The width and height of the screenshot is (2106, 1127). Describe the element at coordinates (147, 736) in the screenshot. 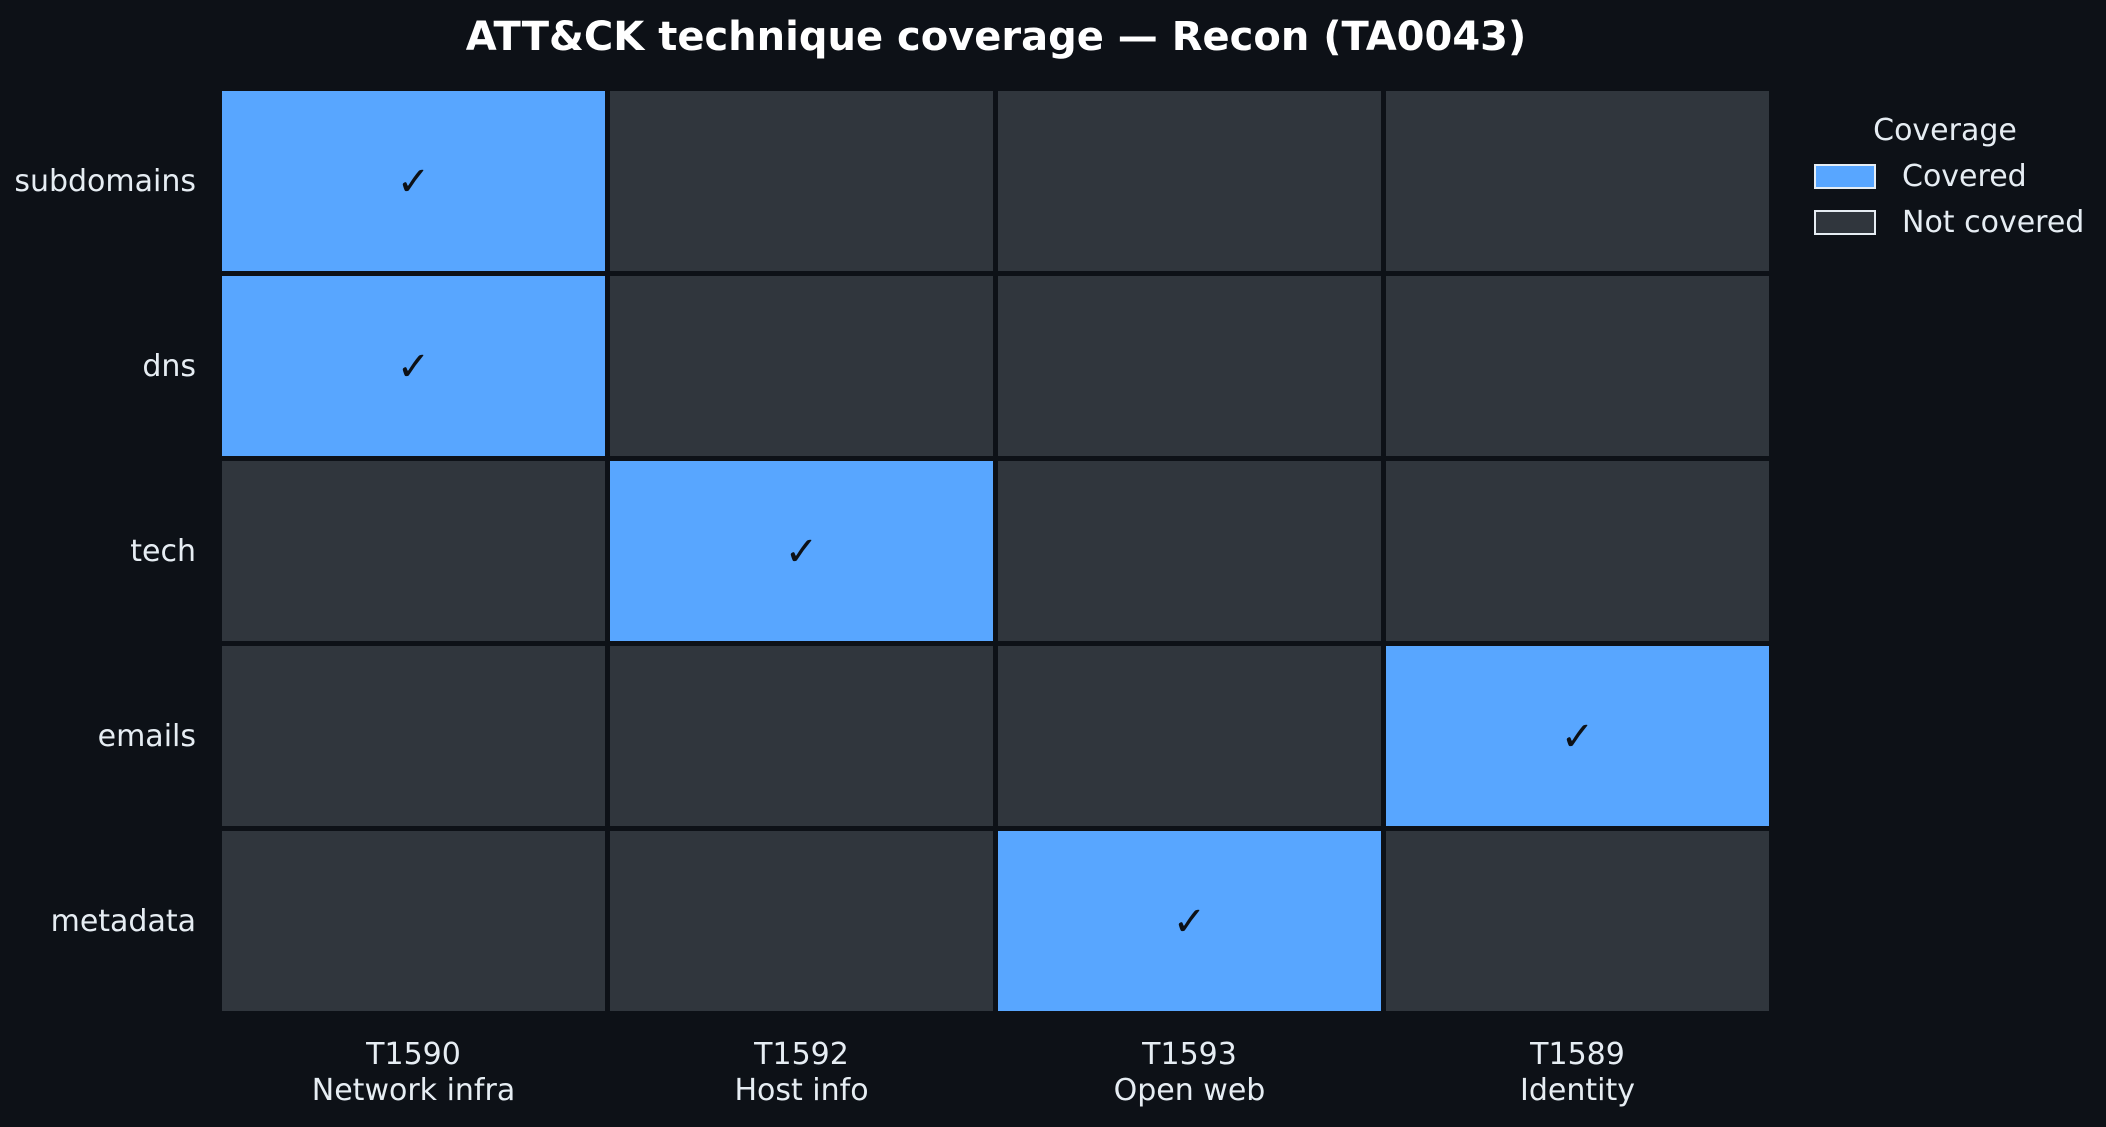

I see `row-label-emails: emails` at that location.